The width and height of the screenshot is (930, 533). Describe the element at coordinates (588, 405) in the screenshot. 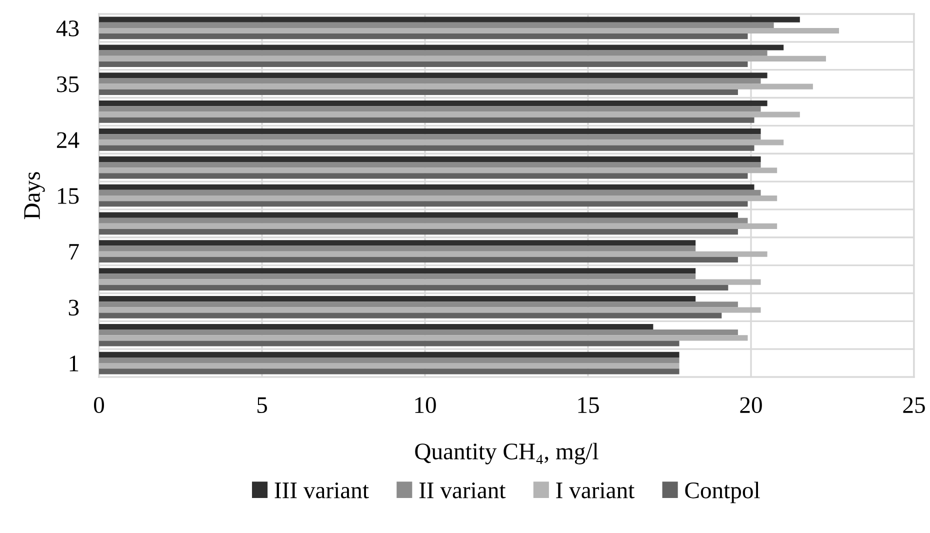

I see `x-tick-label: 15` at that location.